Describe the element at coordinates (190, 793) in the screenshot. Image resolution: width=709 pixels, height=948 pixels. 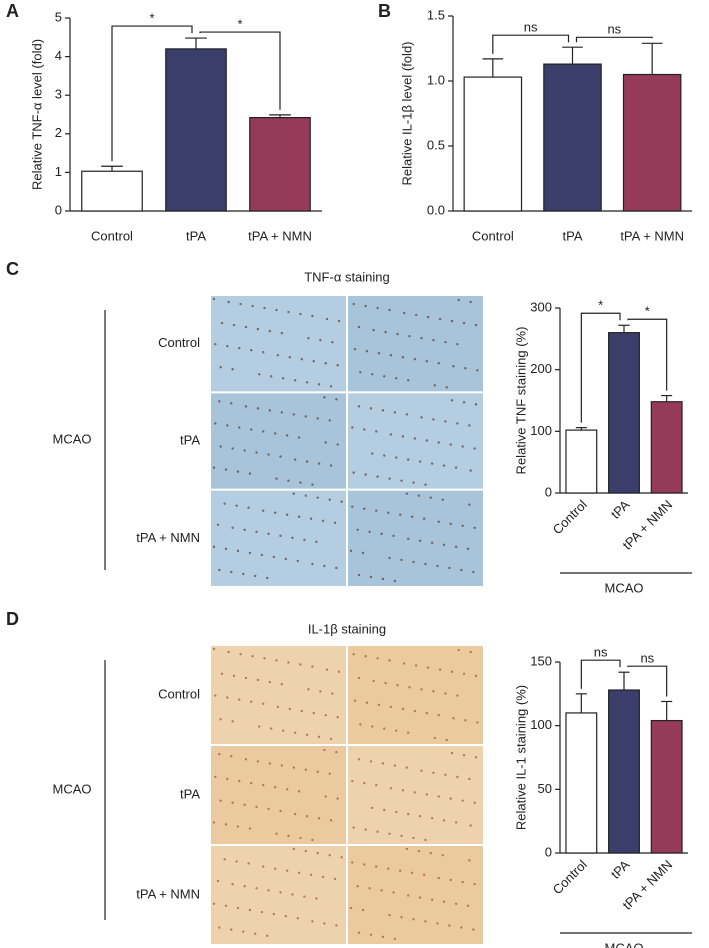
I see `row-label: tPA` at that location.